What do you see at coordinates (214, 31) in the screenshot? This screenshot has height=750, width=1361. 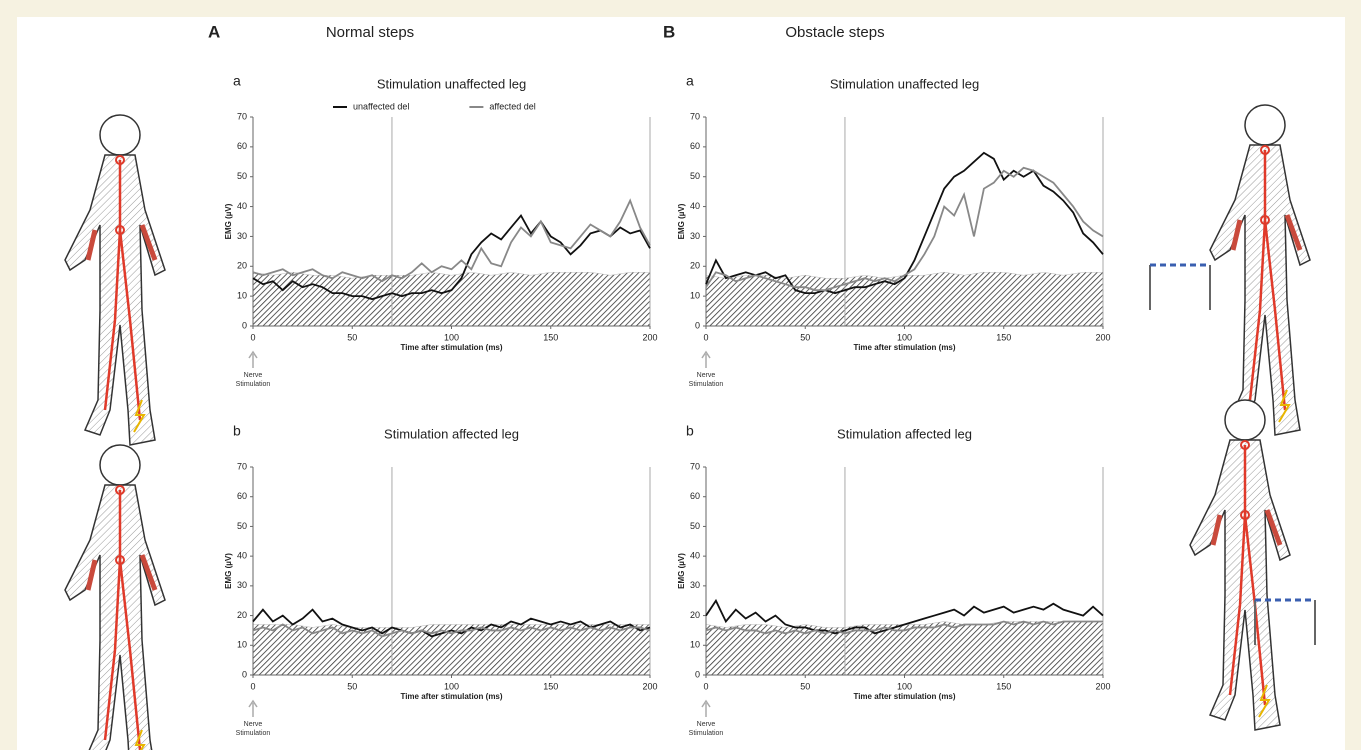 I see `panel-label: A` at bounding box center [214, 31].